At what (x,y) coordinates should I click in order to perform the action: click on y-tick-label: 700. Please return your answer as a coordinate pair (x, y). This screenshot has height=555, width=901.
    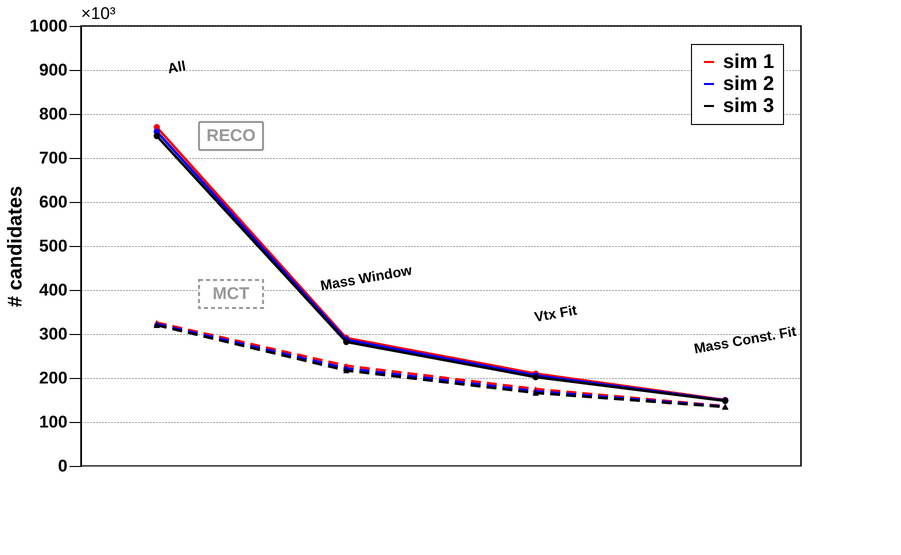
    Looking at the image, I should click on (53, 158).